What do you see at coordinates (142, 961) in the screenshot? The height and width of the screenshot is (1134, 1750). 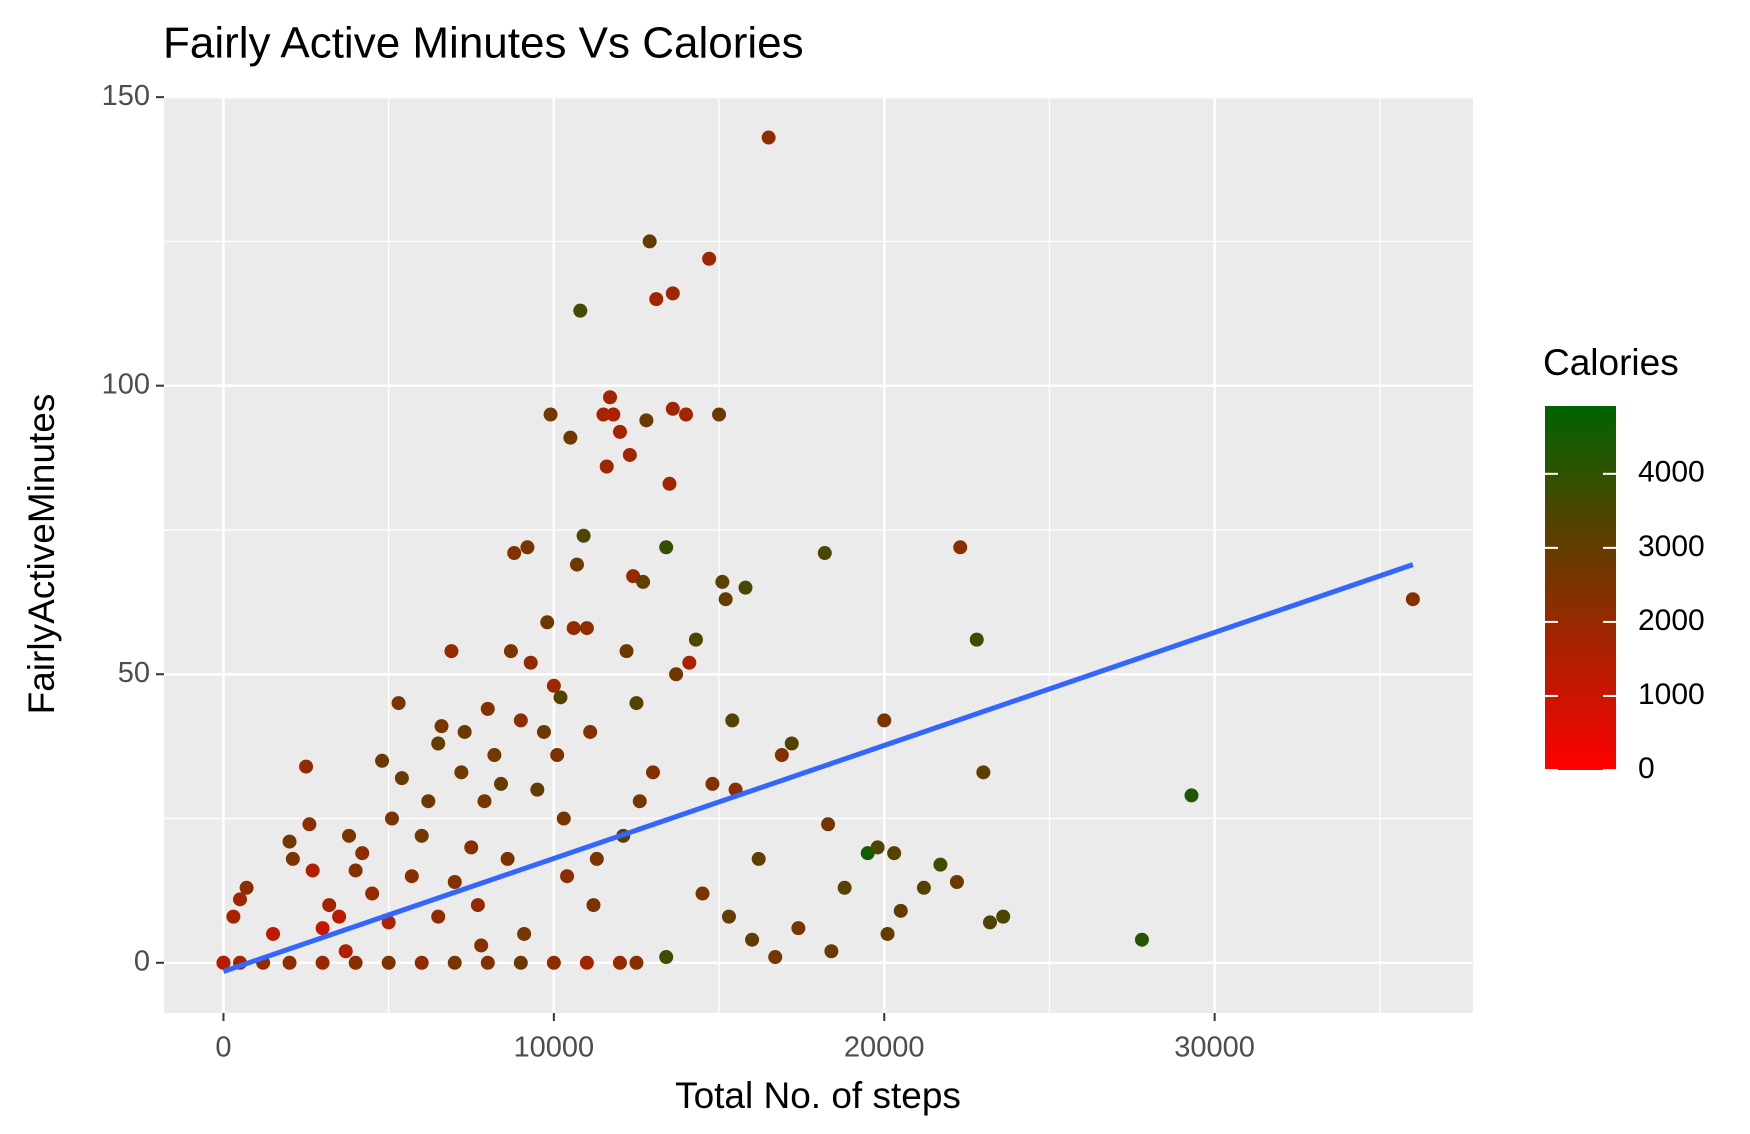 I see `y-tick-label: 0` at bounding box center [142, 961].